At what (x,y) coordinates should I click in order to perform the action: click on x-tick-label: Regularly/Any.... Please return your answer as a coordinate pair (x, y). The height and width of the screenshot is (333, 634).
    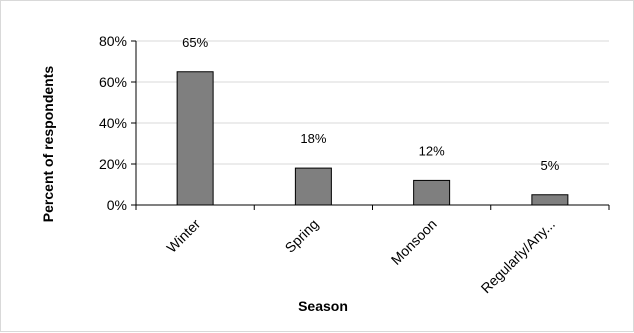
    Looking at the image, I should click on (518, 256).